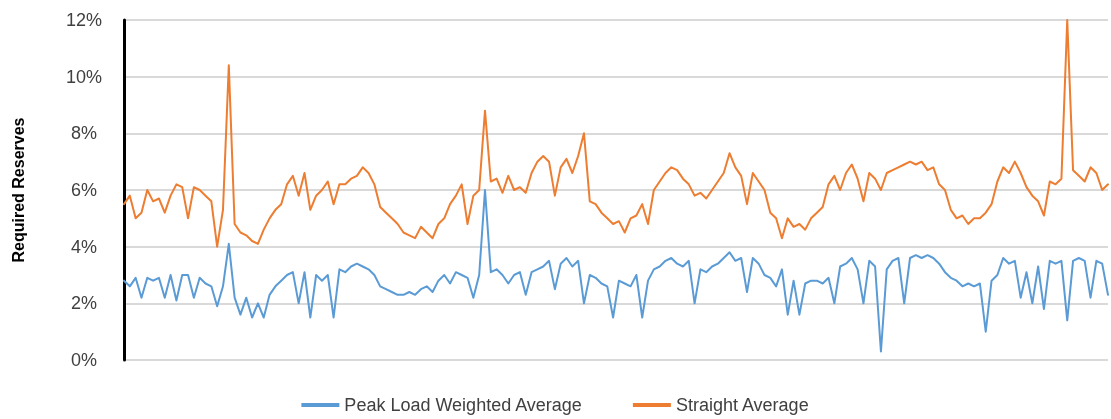 The height and width of the screenshot is (419, 1111). What do you see at coordinates (84, 20) in the screenshot?
I see `y-tick-label: 12%` at bounding box center [84, 20].